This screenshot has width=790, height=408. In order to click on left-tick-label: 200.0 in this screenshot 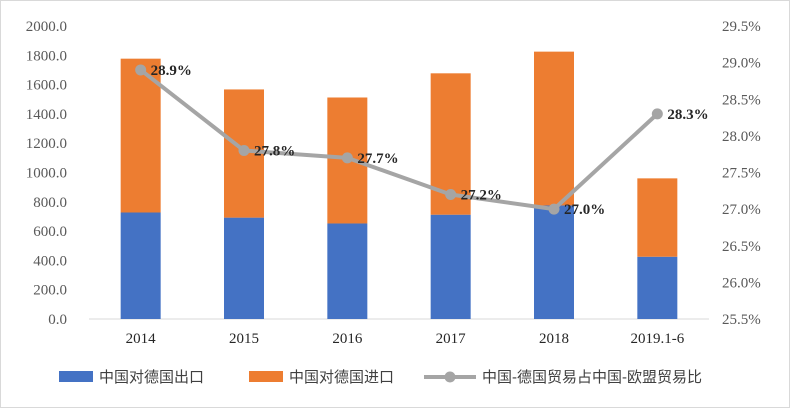, I will do `click(50, 291)`.